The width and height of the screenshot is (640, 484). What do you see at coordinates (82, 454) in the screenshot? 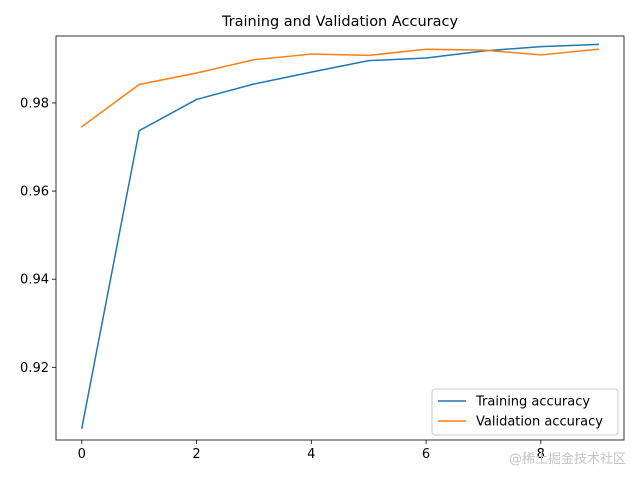
I see `x-tick-label: 0` at bounding box center [82, 454].